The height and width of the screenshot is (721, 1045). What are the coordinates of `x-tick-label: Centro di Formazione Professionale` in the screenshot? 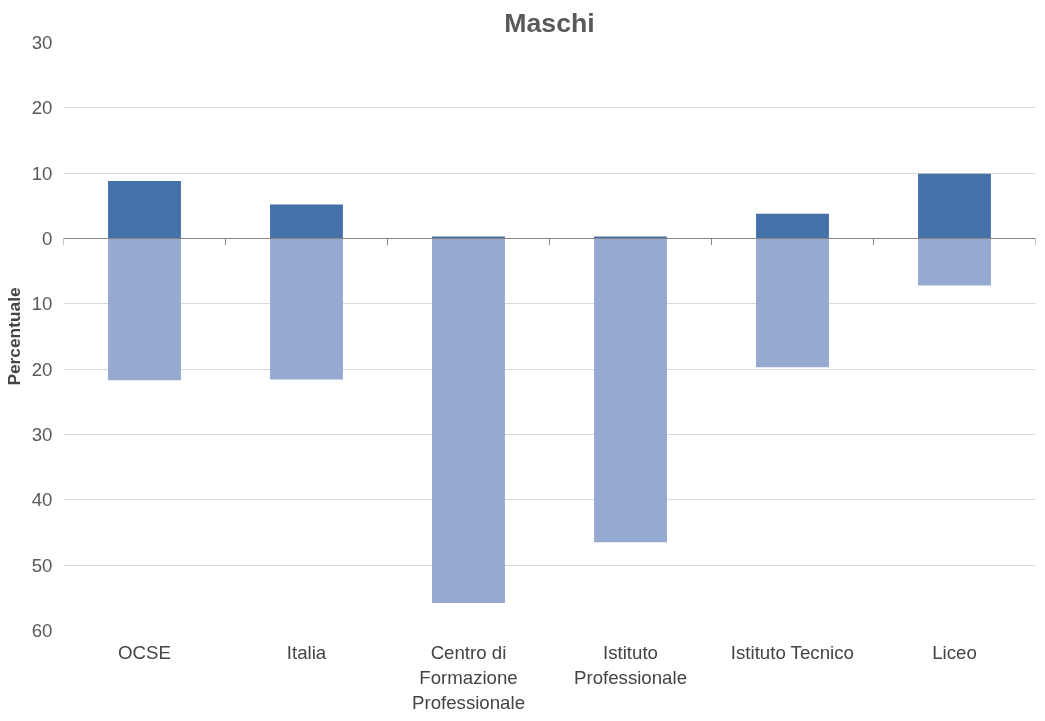 It's located at (468, 677).